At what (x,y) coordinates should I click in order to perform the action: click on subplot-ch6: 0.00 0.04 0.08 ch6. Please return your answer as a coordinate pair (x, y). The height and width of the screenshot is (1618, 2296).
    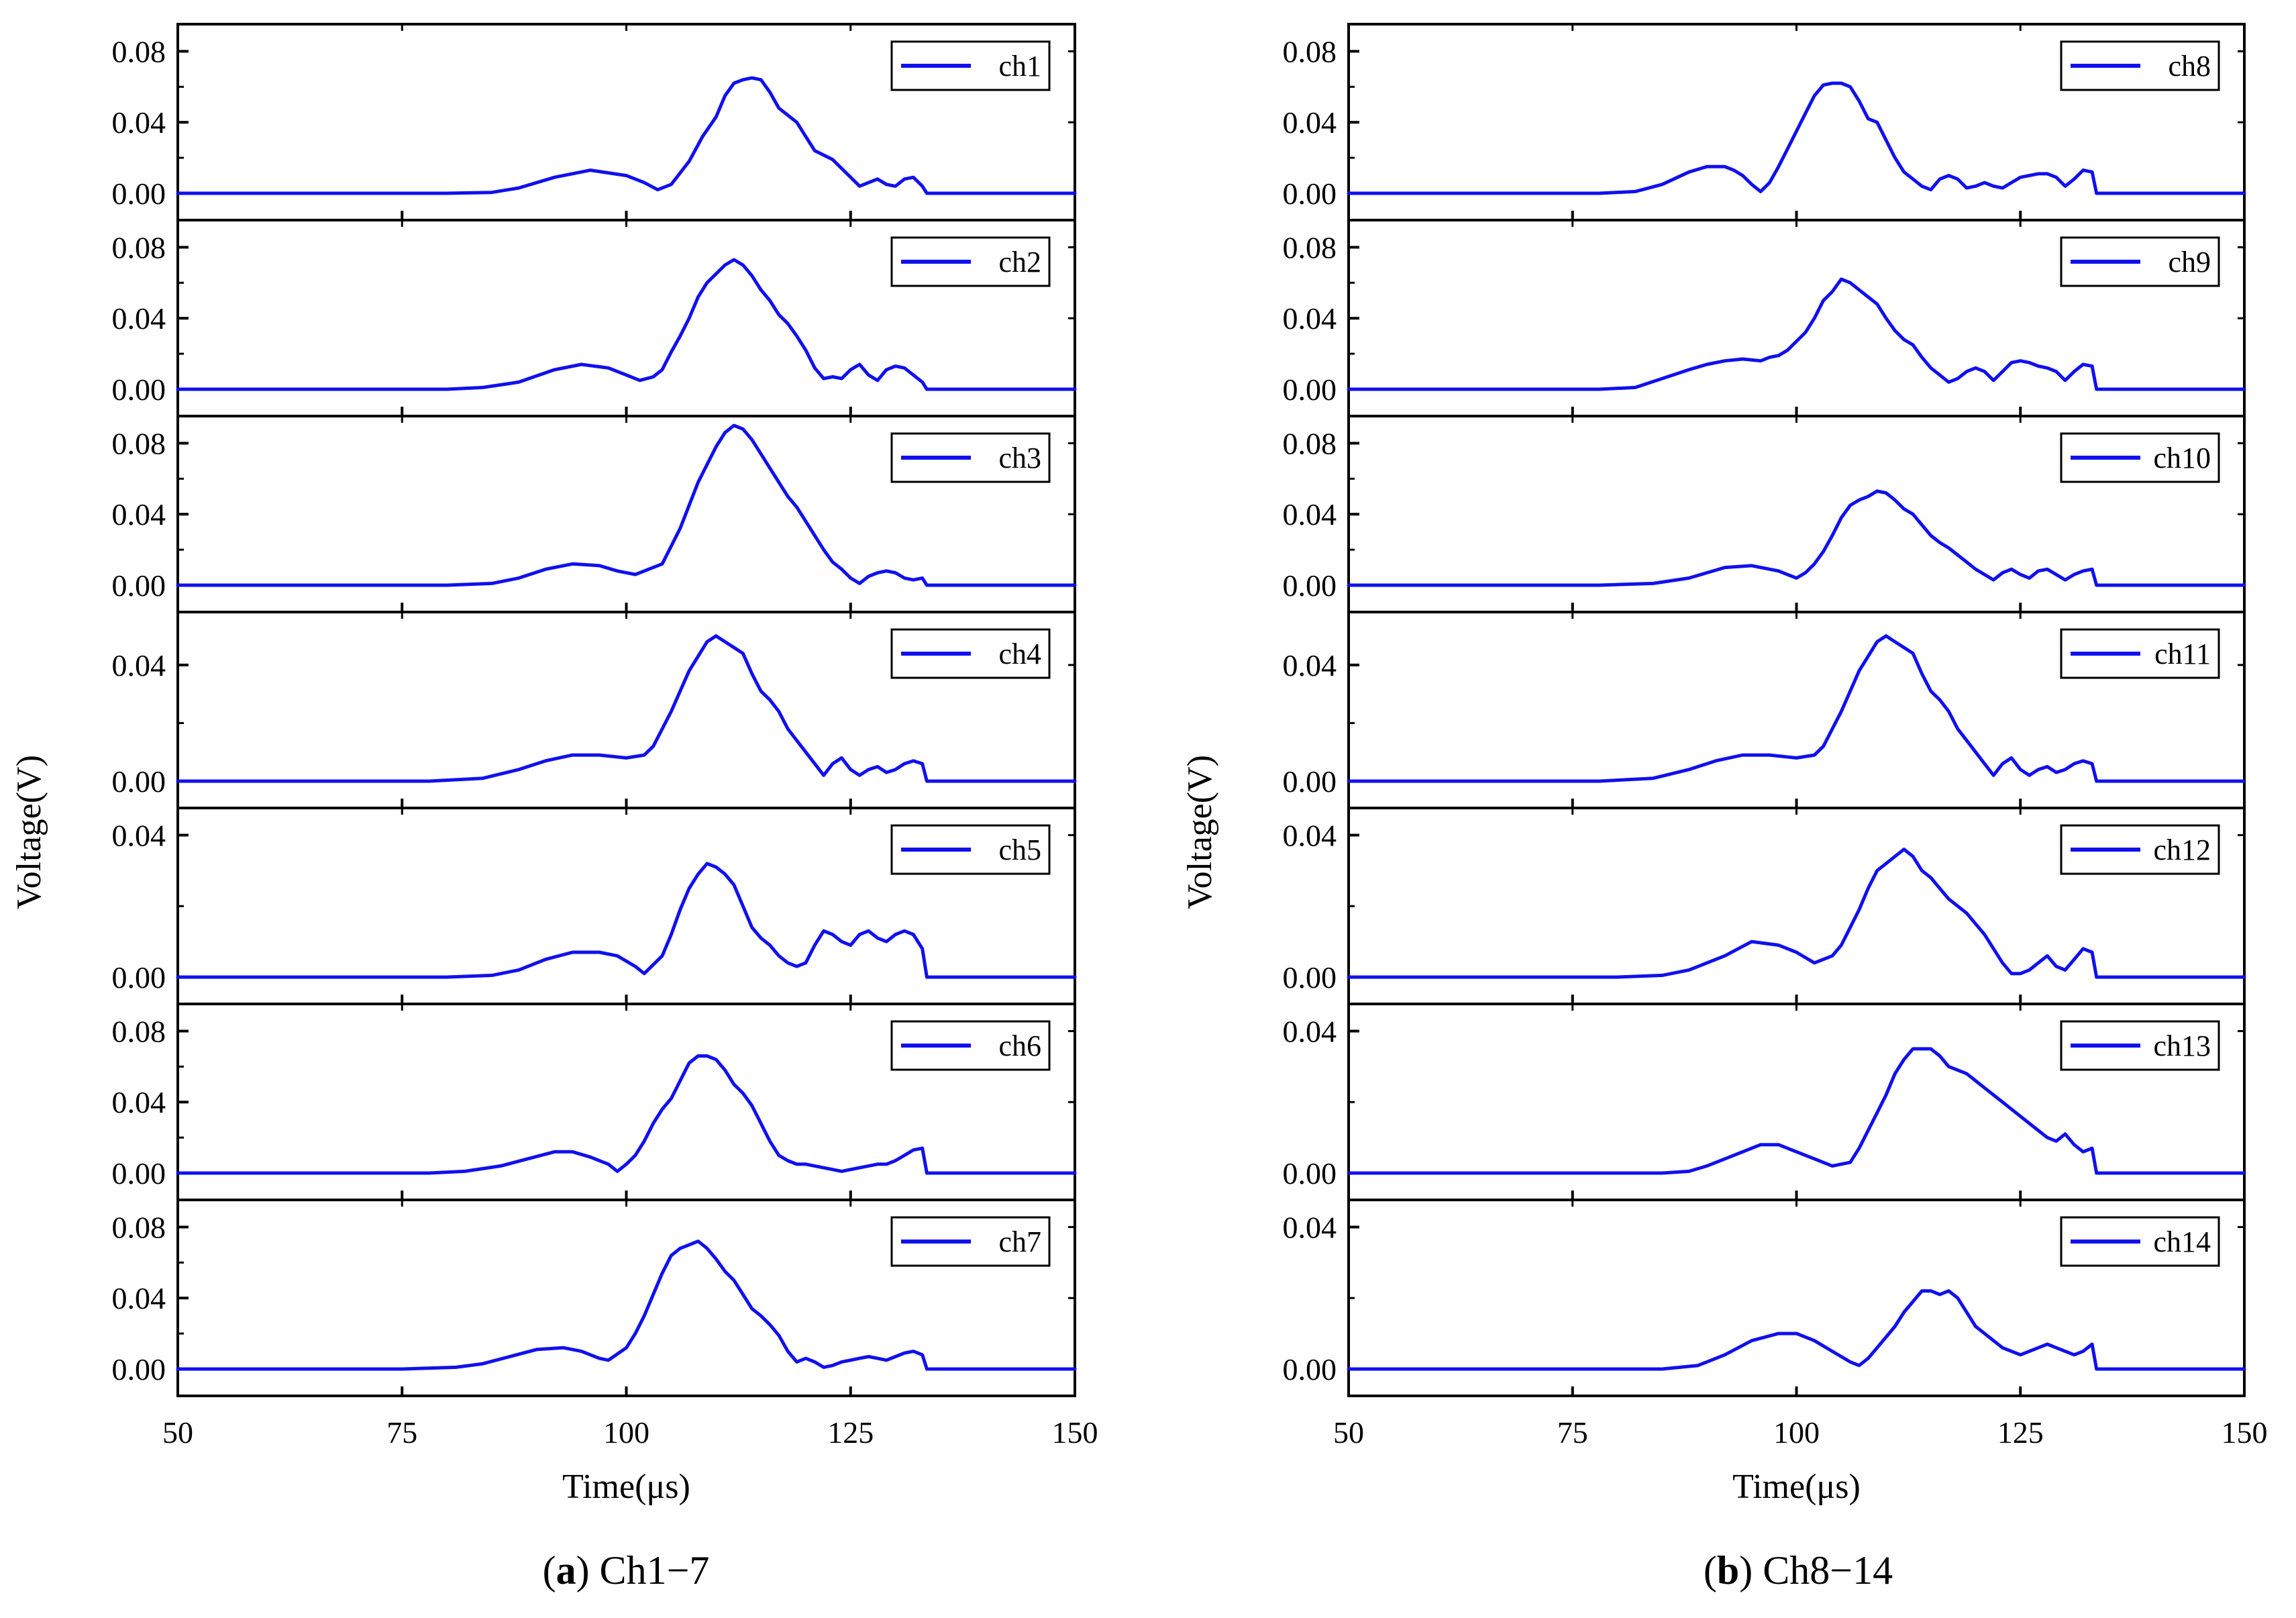
    Looking at the image, I should click on (594, 1102).